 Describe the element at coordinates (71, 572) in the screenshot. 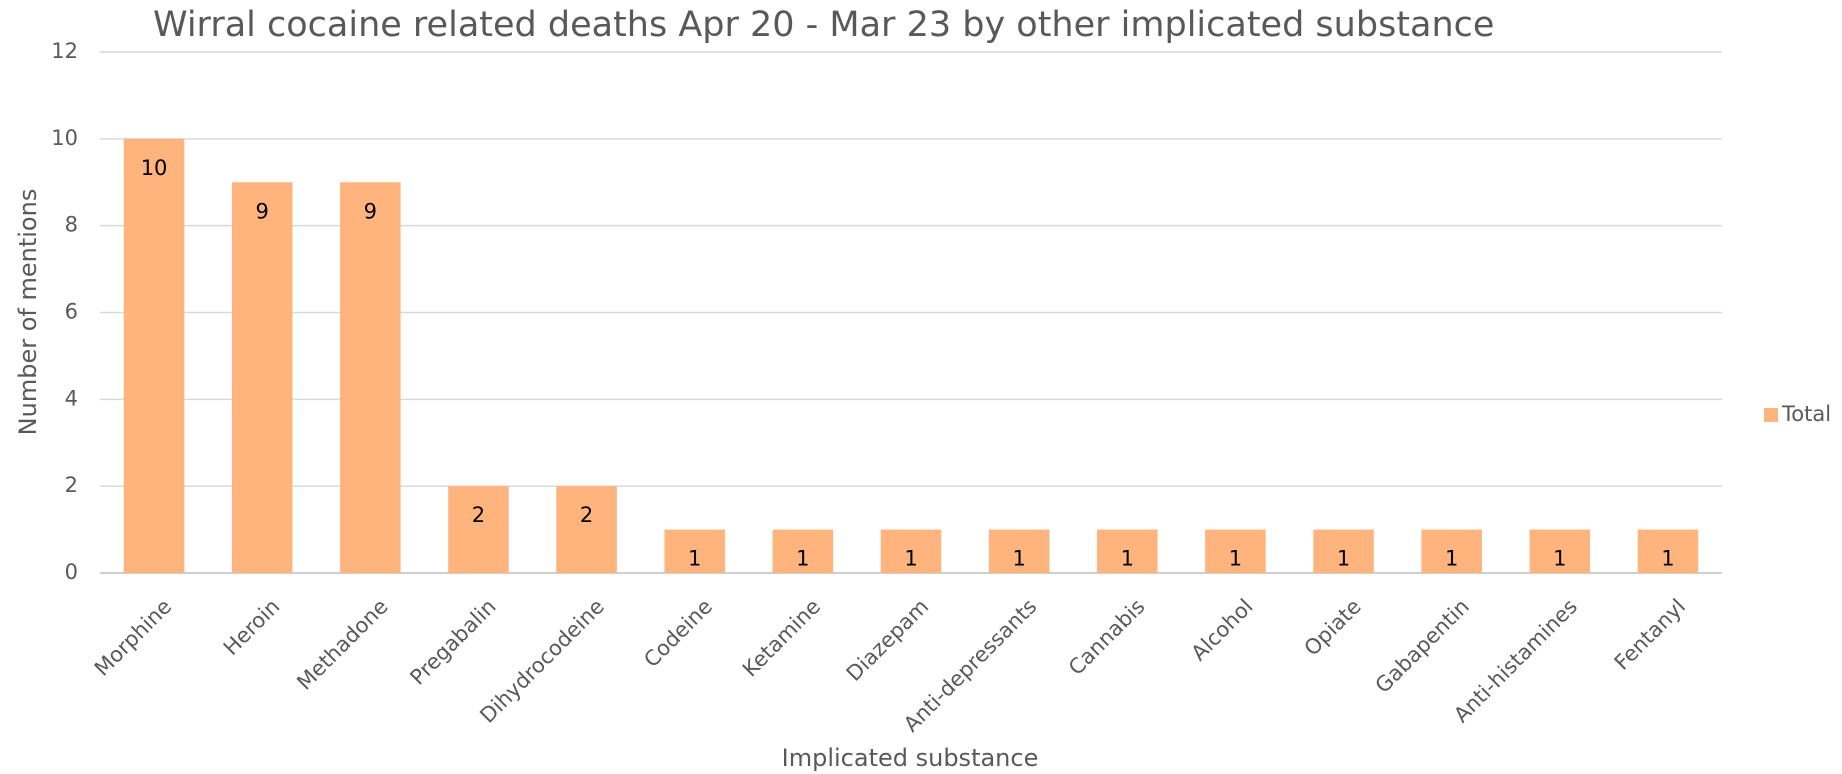

I see `y-tick-label: 0` at that location.